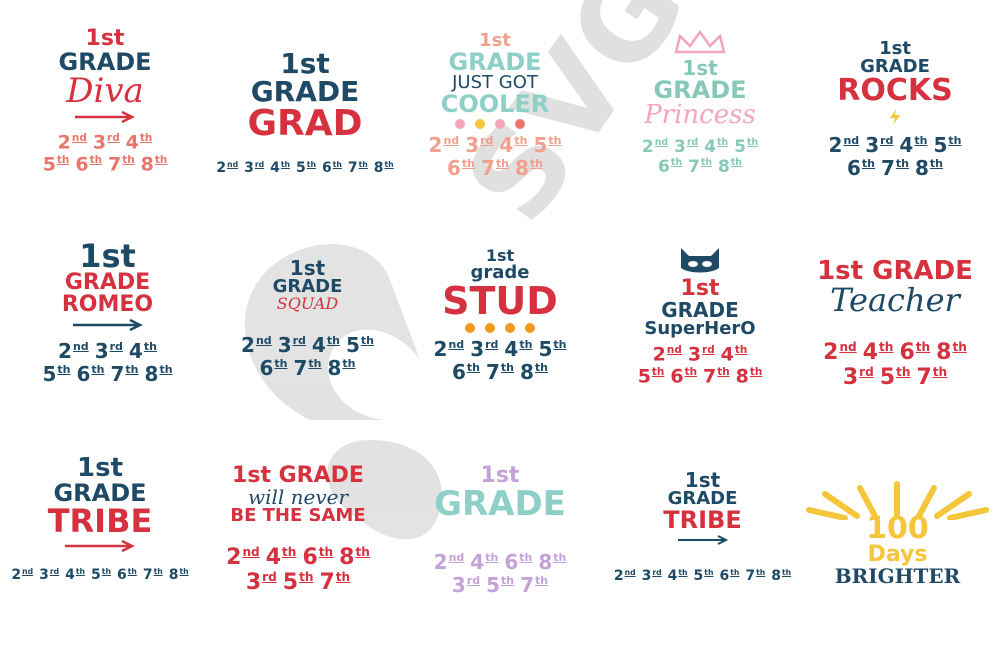 This screenshot has width=1000, height=667. I want to click on grade-list: 2nd 4th 6th 8th 3rd 5th 7th, so click(895, 365).